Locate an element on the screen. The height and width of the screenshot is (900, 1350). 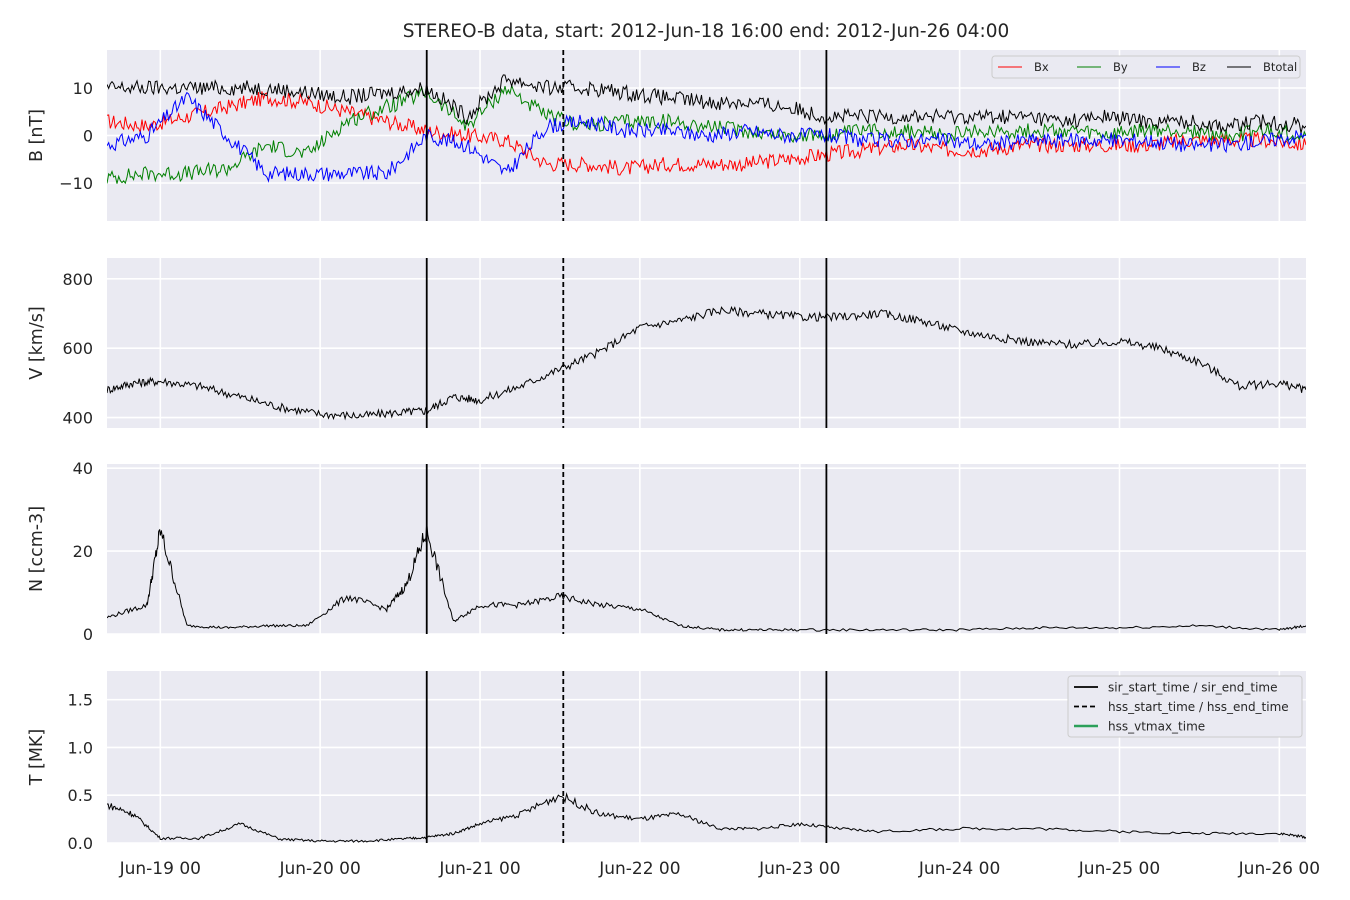
series-line-bz is located at coordinates (706, 137).